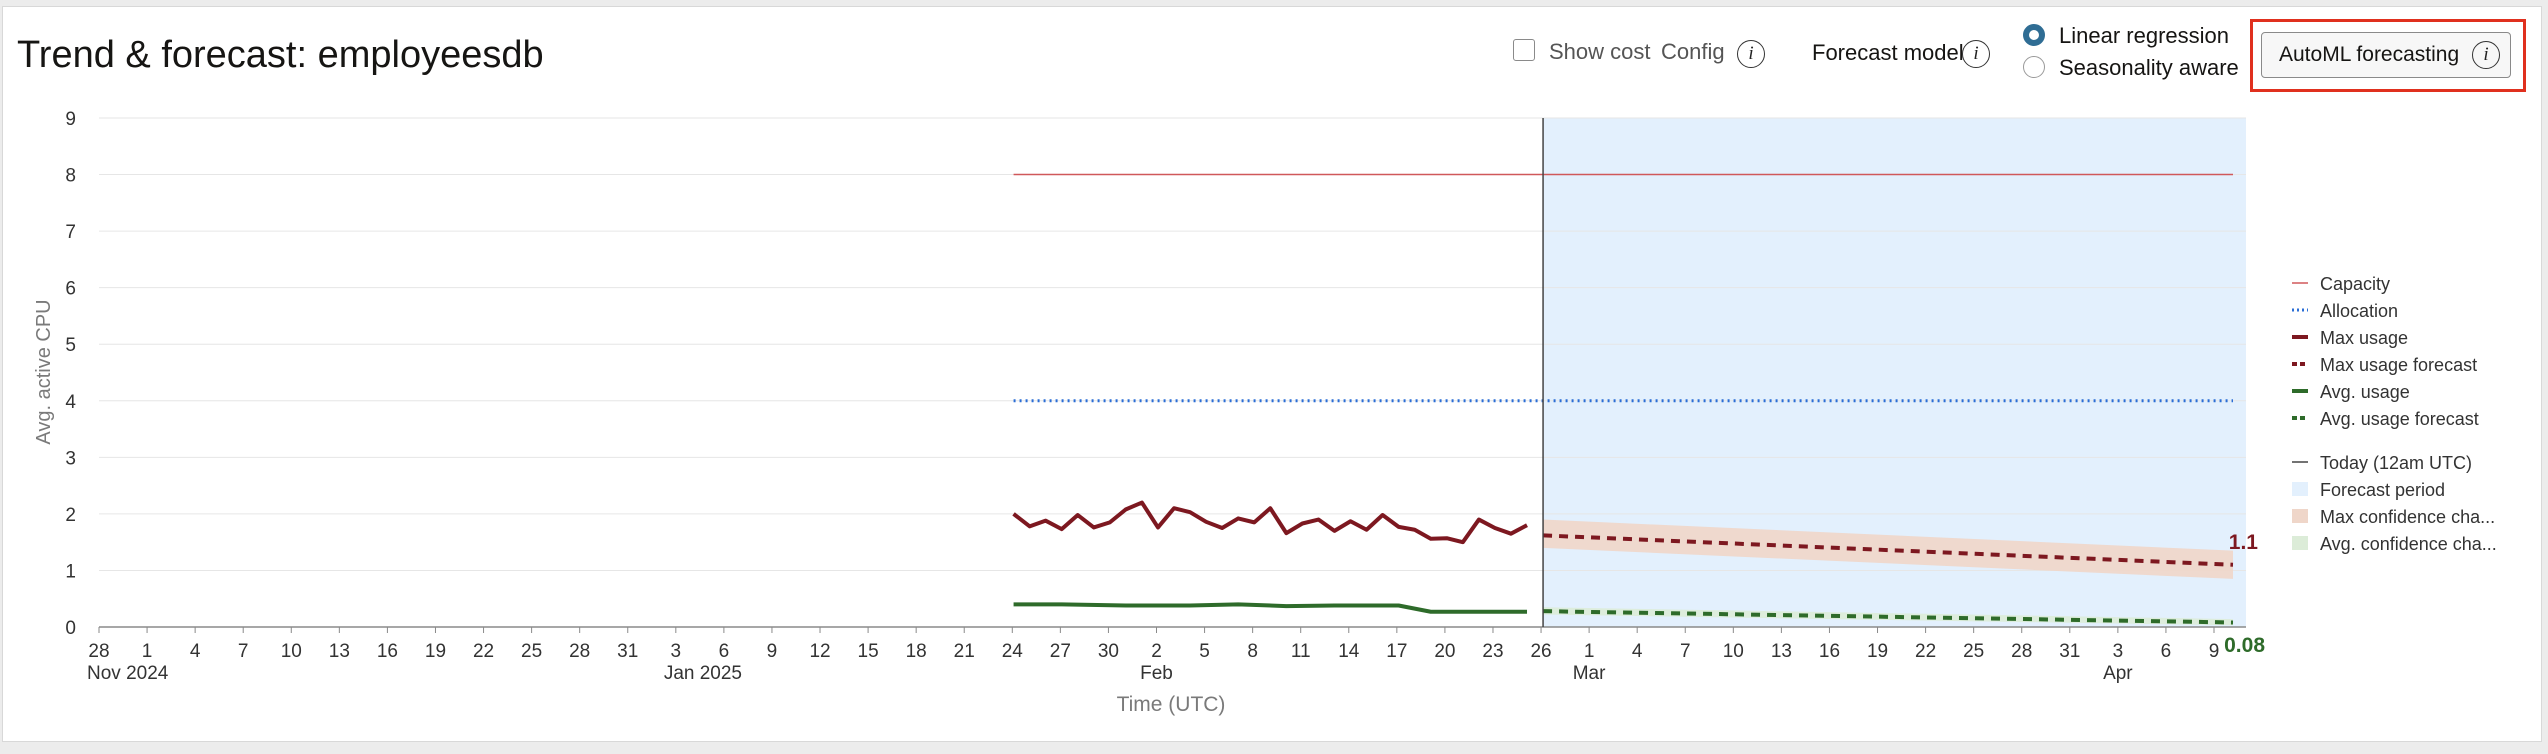  Describe the element at coordinates (128, 673) in the screenshot. I see `x-group-label: Nov 2024` at that location.